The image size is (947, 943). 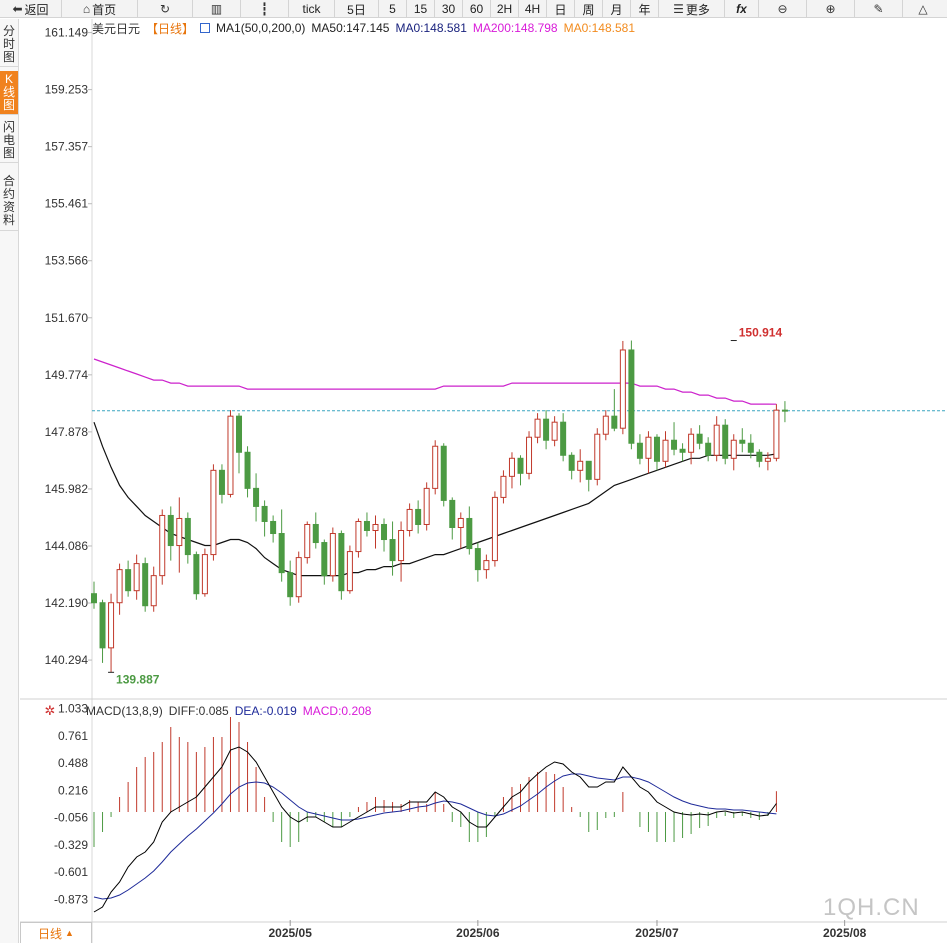 What do you see at coordinates (71, 845) in the screenshot?
I see `macd-tick-label: -0.329` at bounding box center [71, 845].